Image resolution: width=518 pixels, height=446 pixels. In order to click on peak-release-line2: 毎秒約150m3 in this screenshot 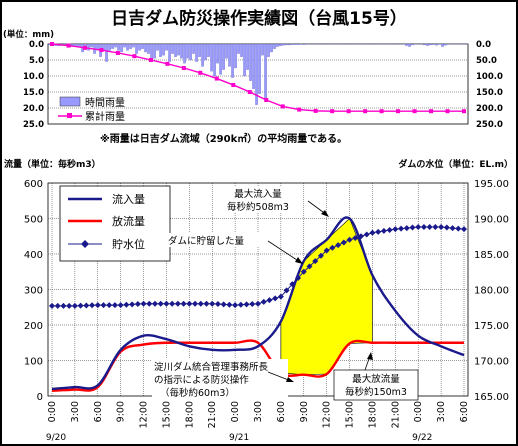, I will do `click(376, 392)`.